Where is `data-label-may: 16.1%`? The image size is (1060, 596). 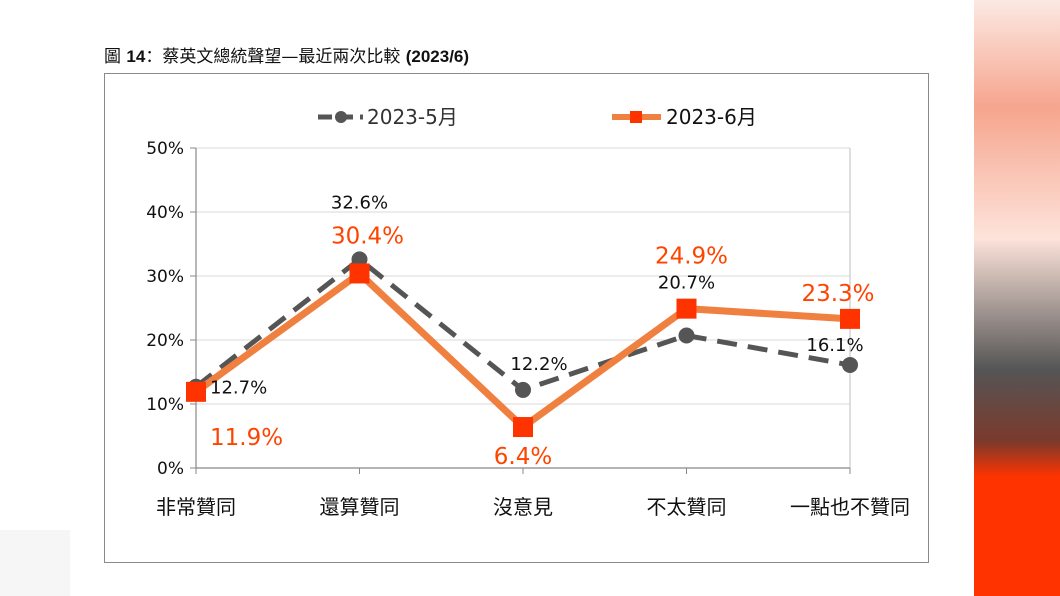 data-label-may: 16.1% is located at coordinates (834, 345).